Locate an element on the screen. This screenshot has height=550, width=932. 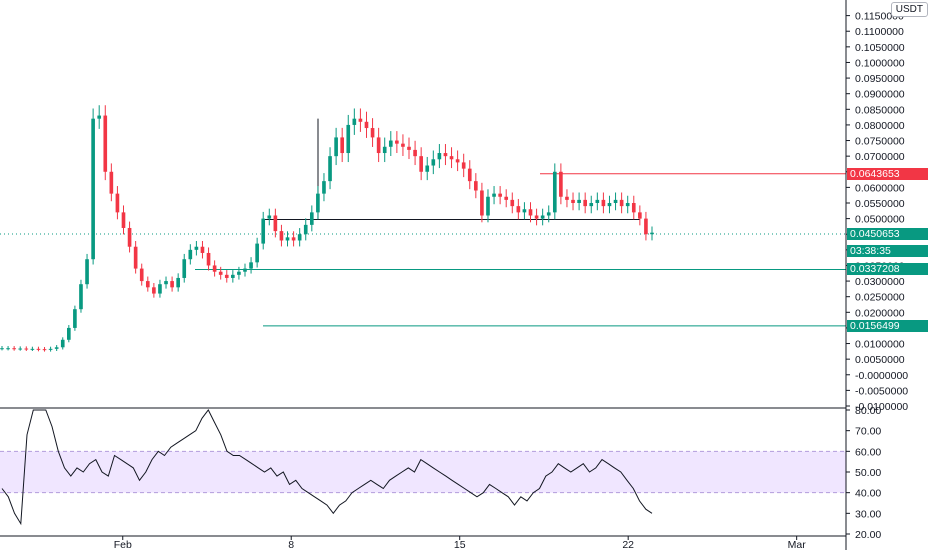
price-tick-label: 0.0700000 is located at coordinates (880, 157).